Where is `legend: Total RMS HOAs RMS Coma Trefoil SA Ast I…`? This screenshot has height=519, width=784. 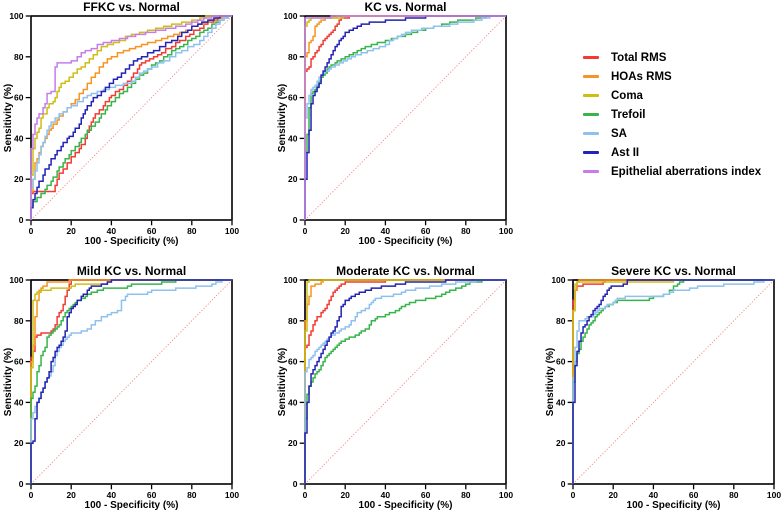 legend: Total RMS HOAs RMS Coma Trefoil SA Ast I… is located at coordinates (672, 114).